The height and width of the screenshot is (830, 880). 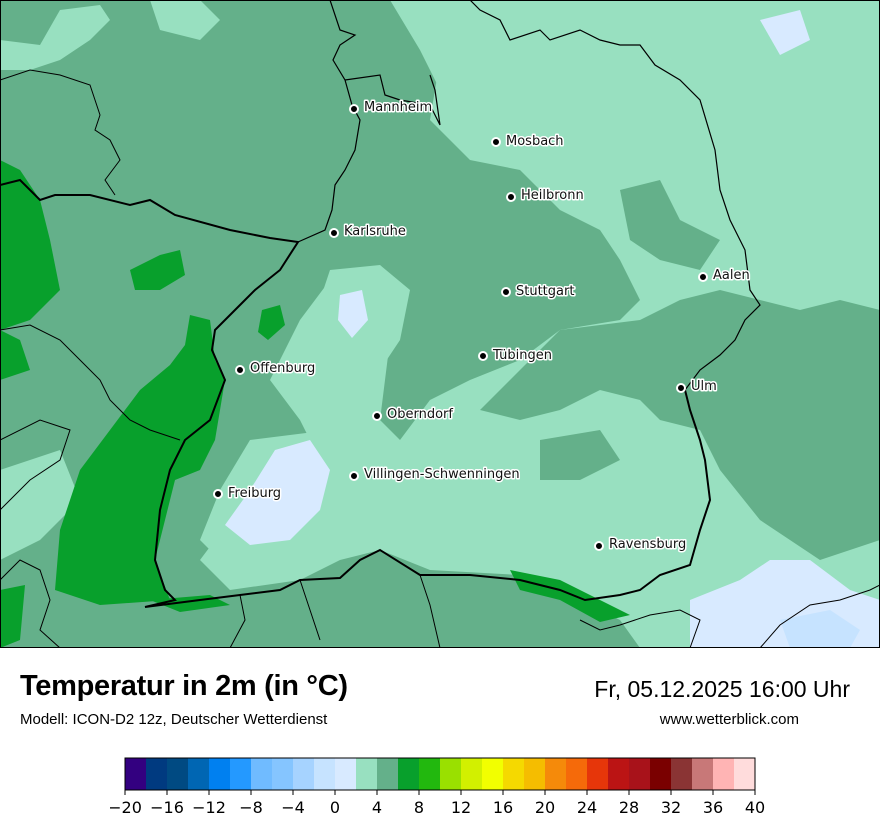 I want to click on city-offenburg: Offenburg, so click(x=276, y=369).